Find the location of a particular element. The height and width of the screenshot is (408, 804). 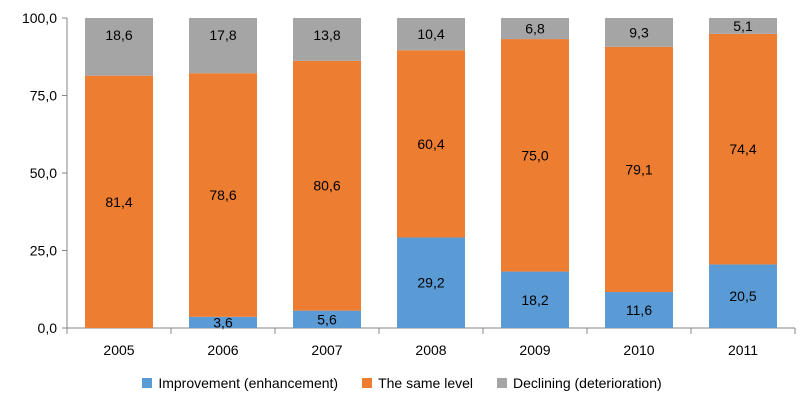

data-label: 17,8 is located at coordinates (222, 35).